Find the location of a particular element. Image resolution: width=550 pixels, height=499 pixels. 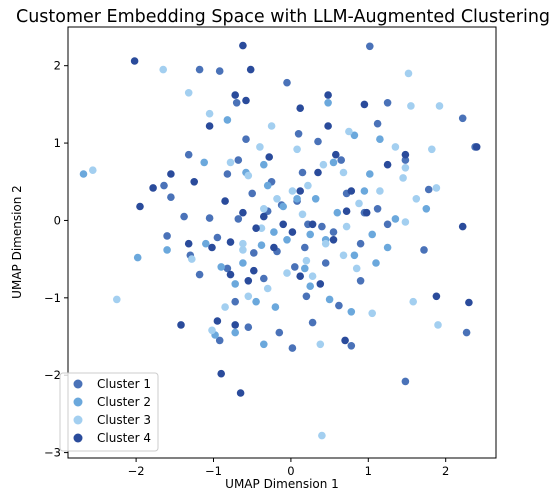

legend-label-cluster-4: Cluster 4 is located at coordinates (124, 438).